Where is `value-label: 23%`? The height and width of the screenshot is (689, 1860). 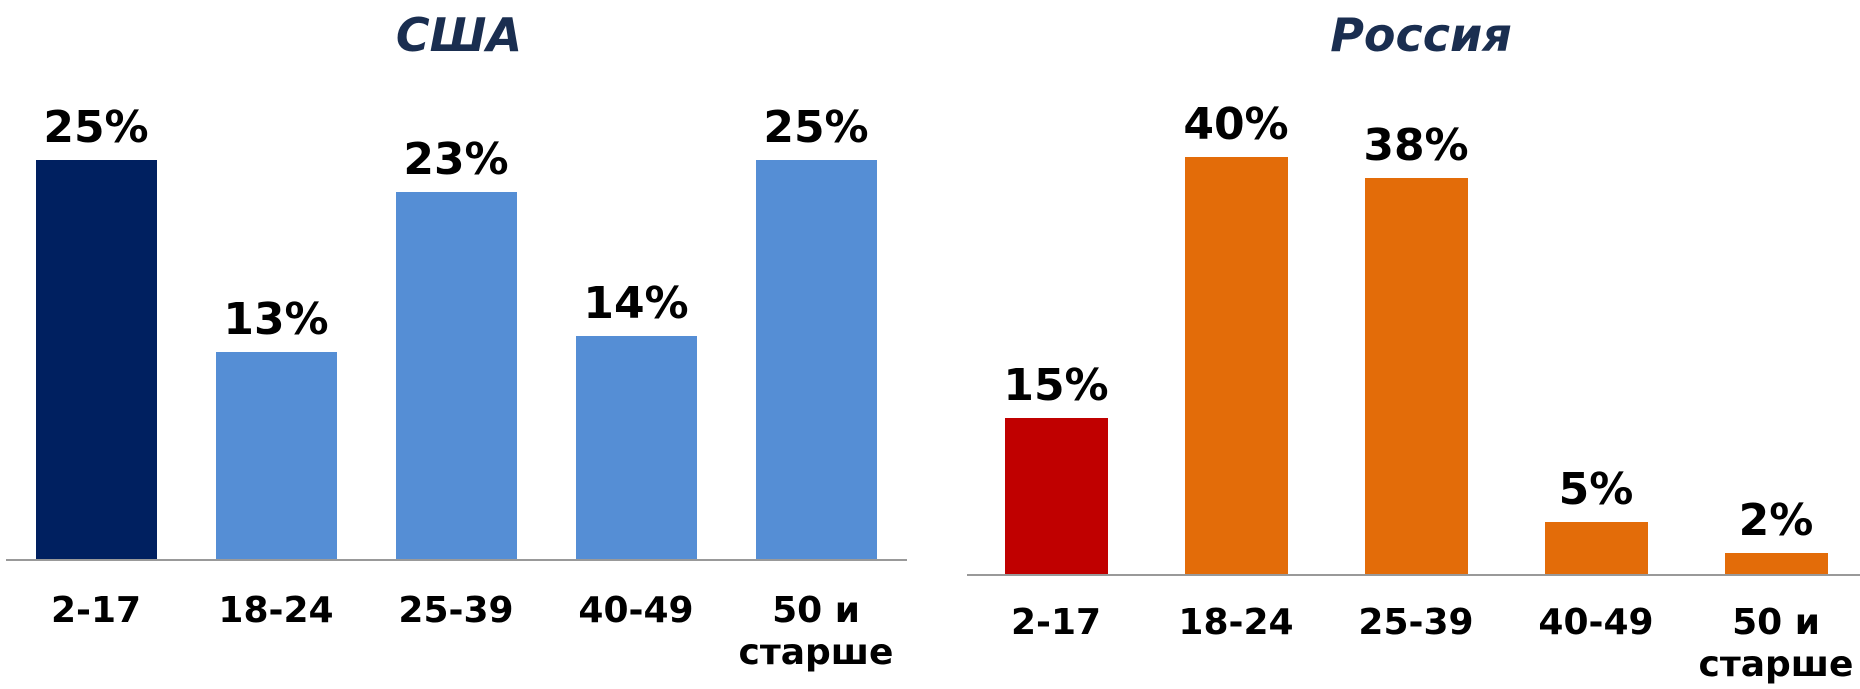 value-label: 23% is located at coordinates (456, 159).